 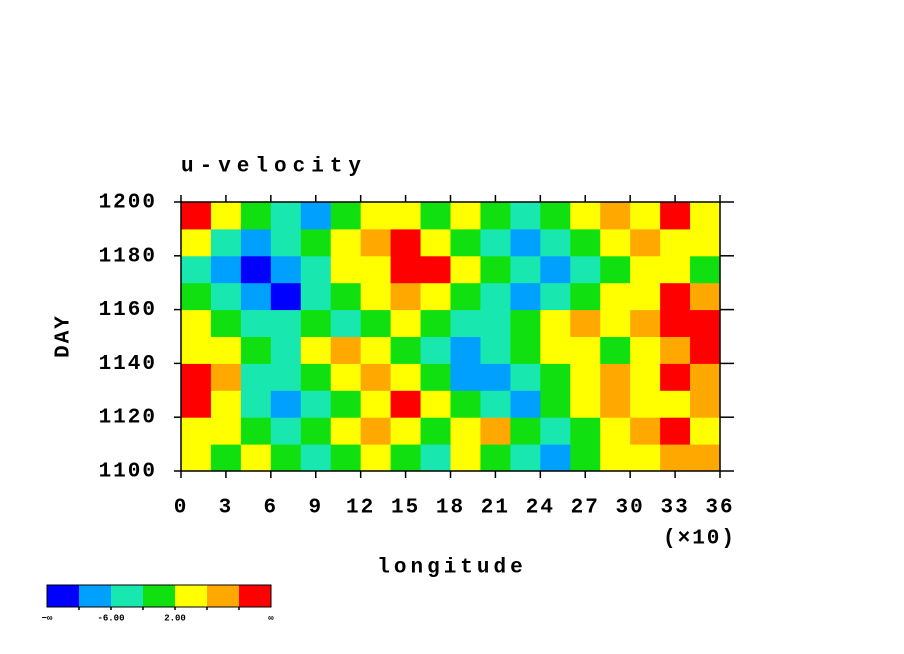 What do you see at coordinates (271, 508) in the screenshot?
I see `x-tick-label: 6` at bounding box center [271, 508].